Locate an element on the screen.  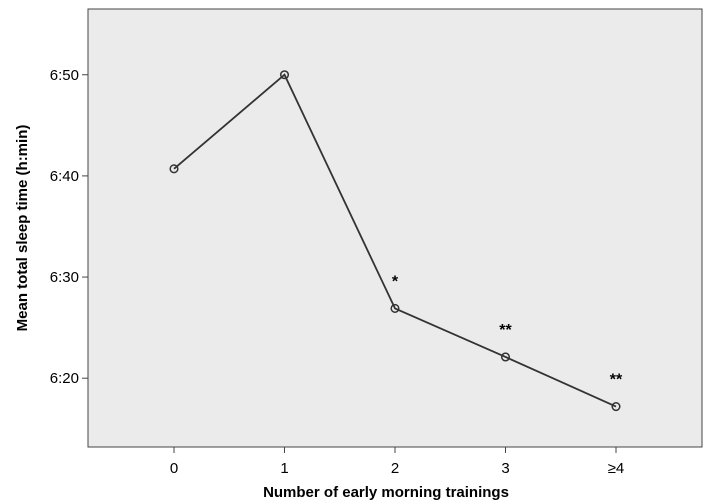
y-tick-label: 6:20 is located at coordinates (64, 378).